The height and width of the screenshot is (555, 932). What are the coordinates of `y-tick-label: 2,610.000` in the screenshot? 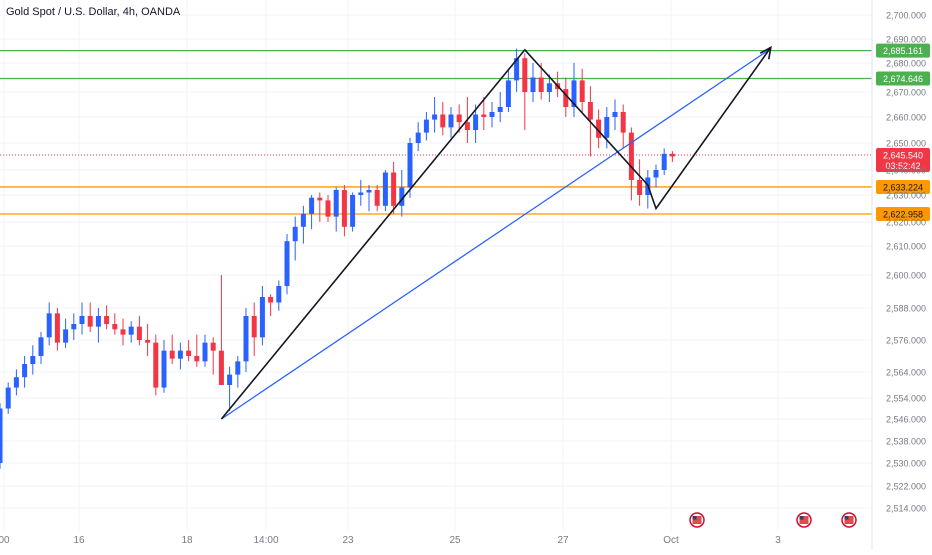 It's located at (906, 247).